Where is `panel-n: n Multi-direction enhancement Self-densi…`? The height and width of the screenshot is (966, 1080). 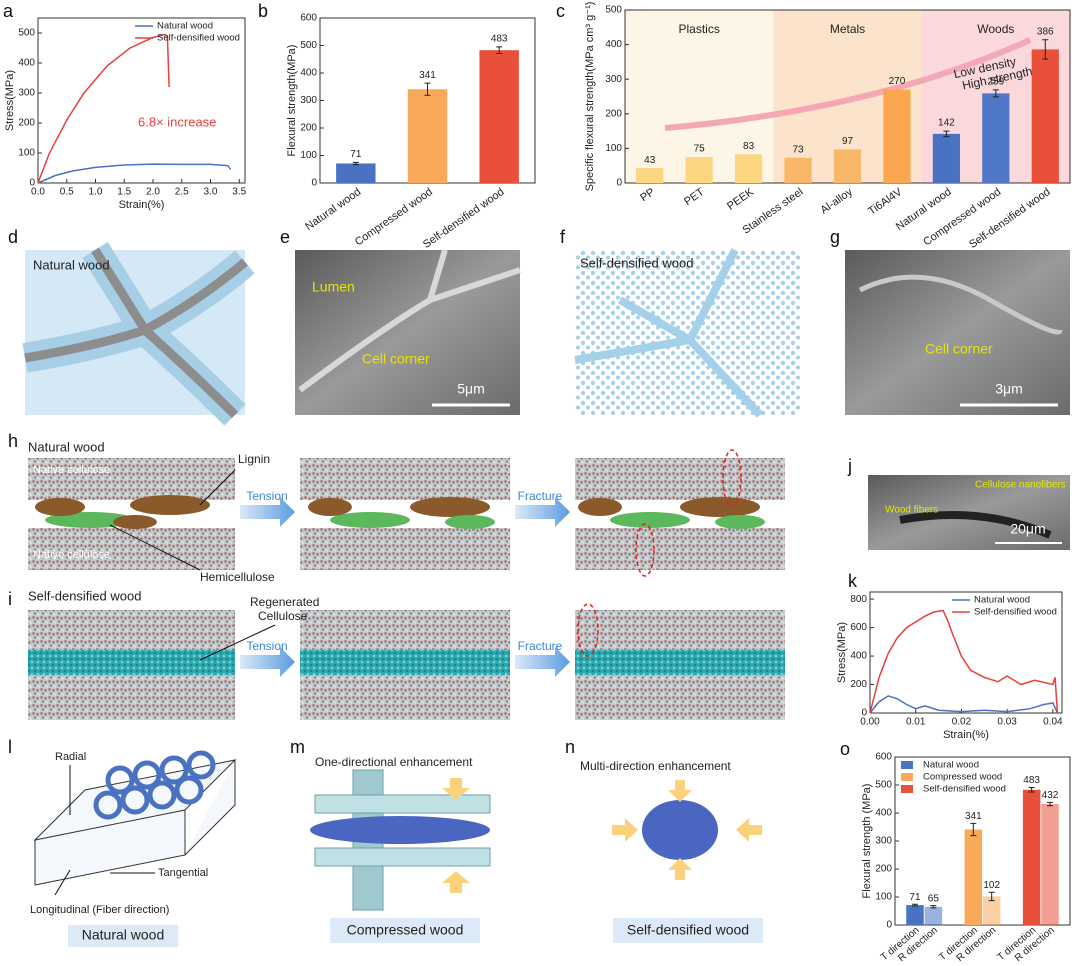 panel-n: n Multi-direction enhancement Self-densi… is located at coordinates (664, 840).